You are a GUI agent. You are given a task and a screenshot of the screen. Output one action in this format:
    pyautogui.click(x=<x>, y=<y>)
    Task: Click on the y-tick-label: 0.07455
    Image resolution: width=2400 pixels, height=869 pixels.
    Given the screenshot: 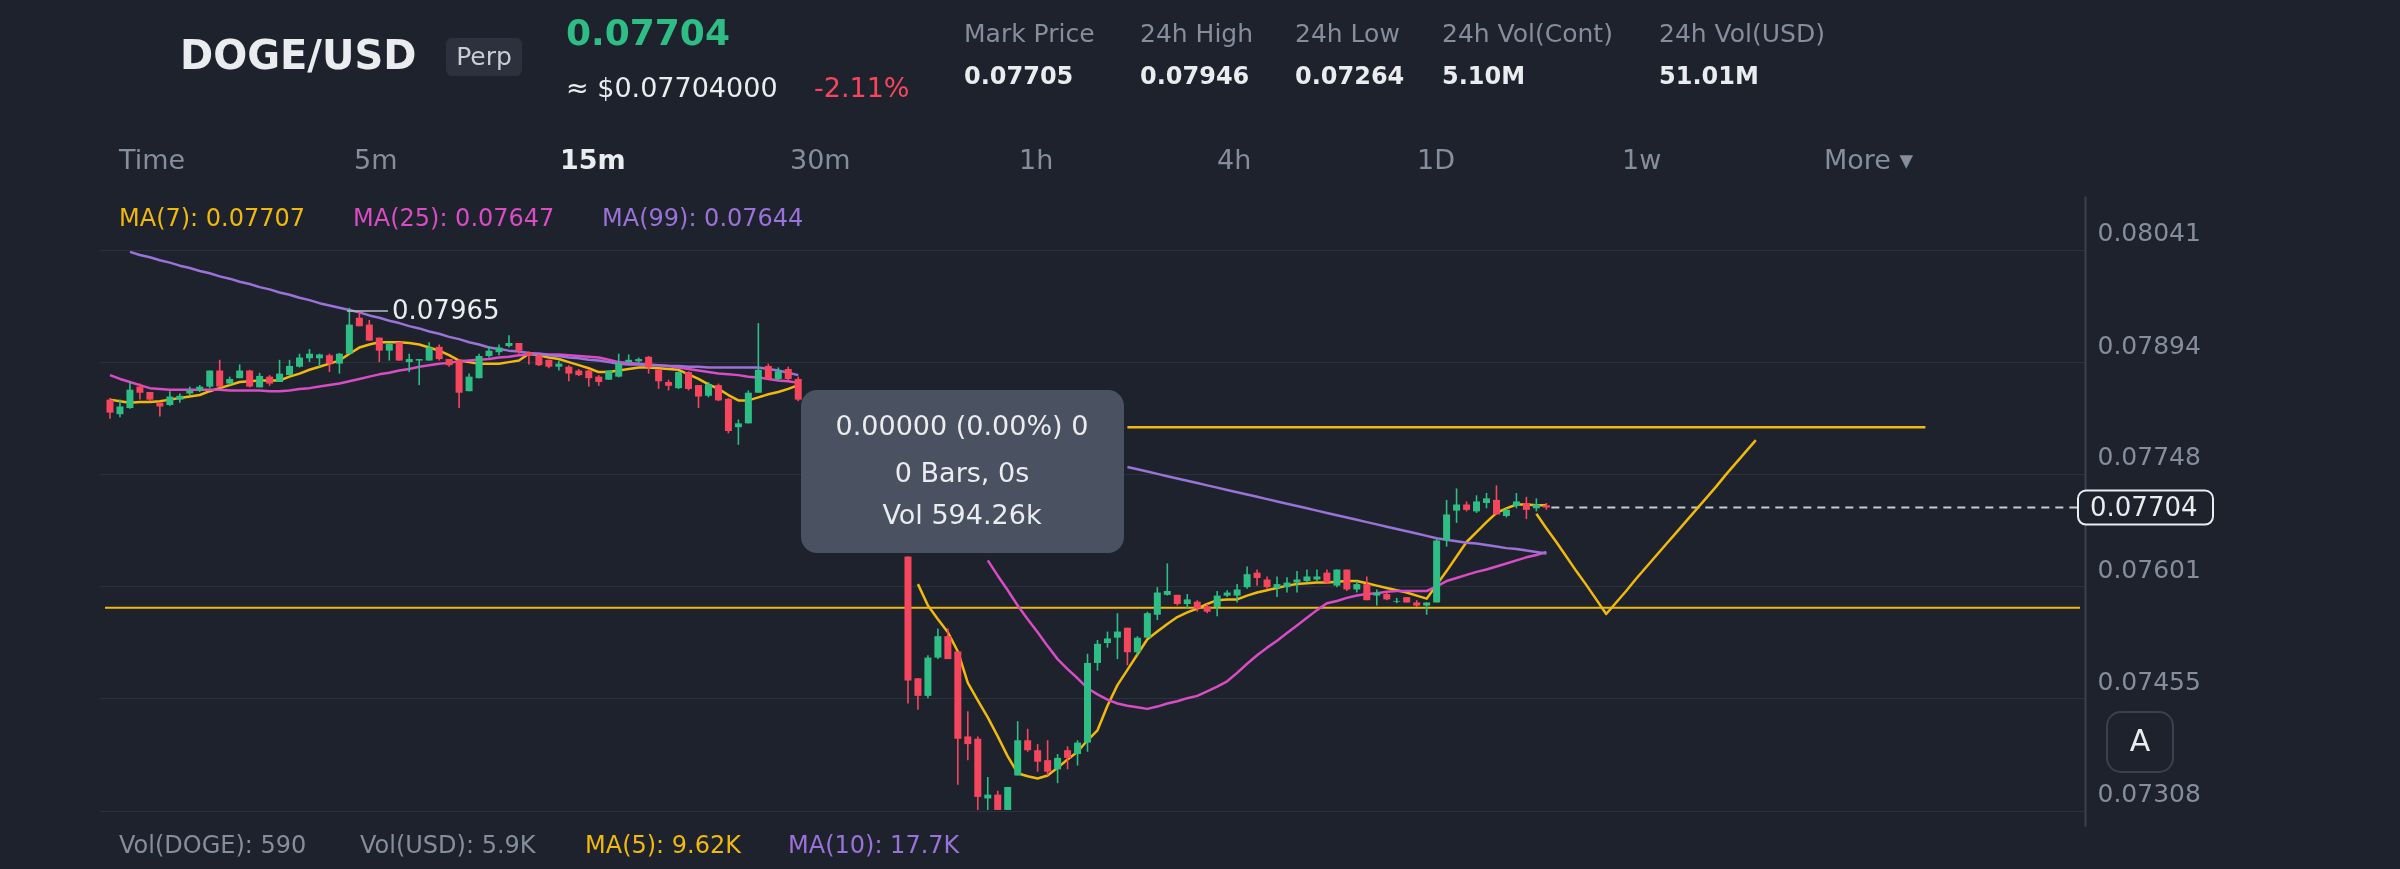 What is the action you would take?
    pyautogui.click(x=2149, y=681)
    